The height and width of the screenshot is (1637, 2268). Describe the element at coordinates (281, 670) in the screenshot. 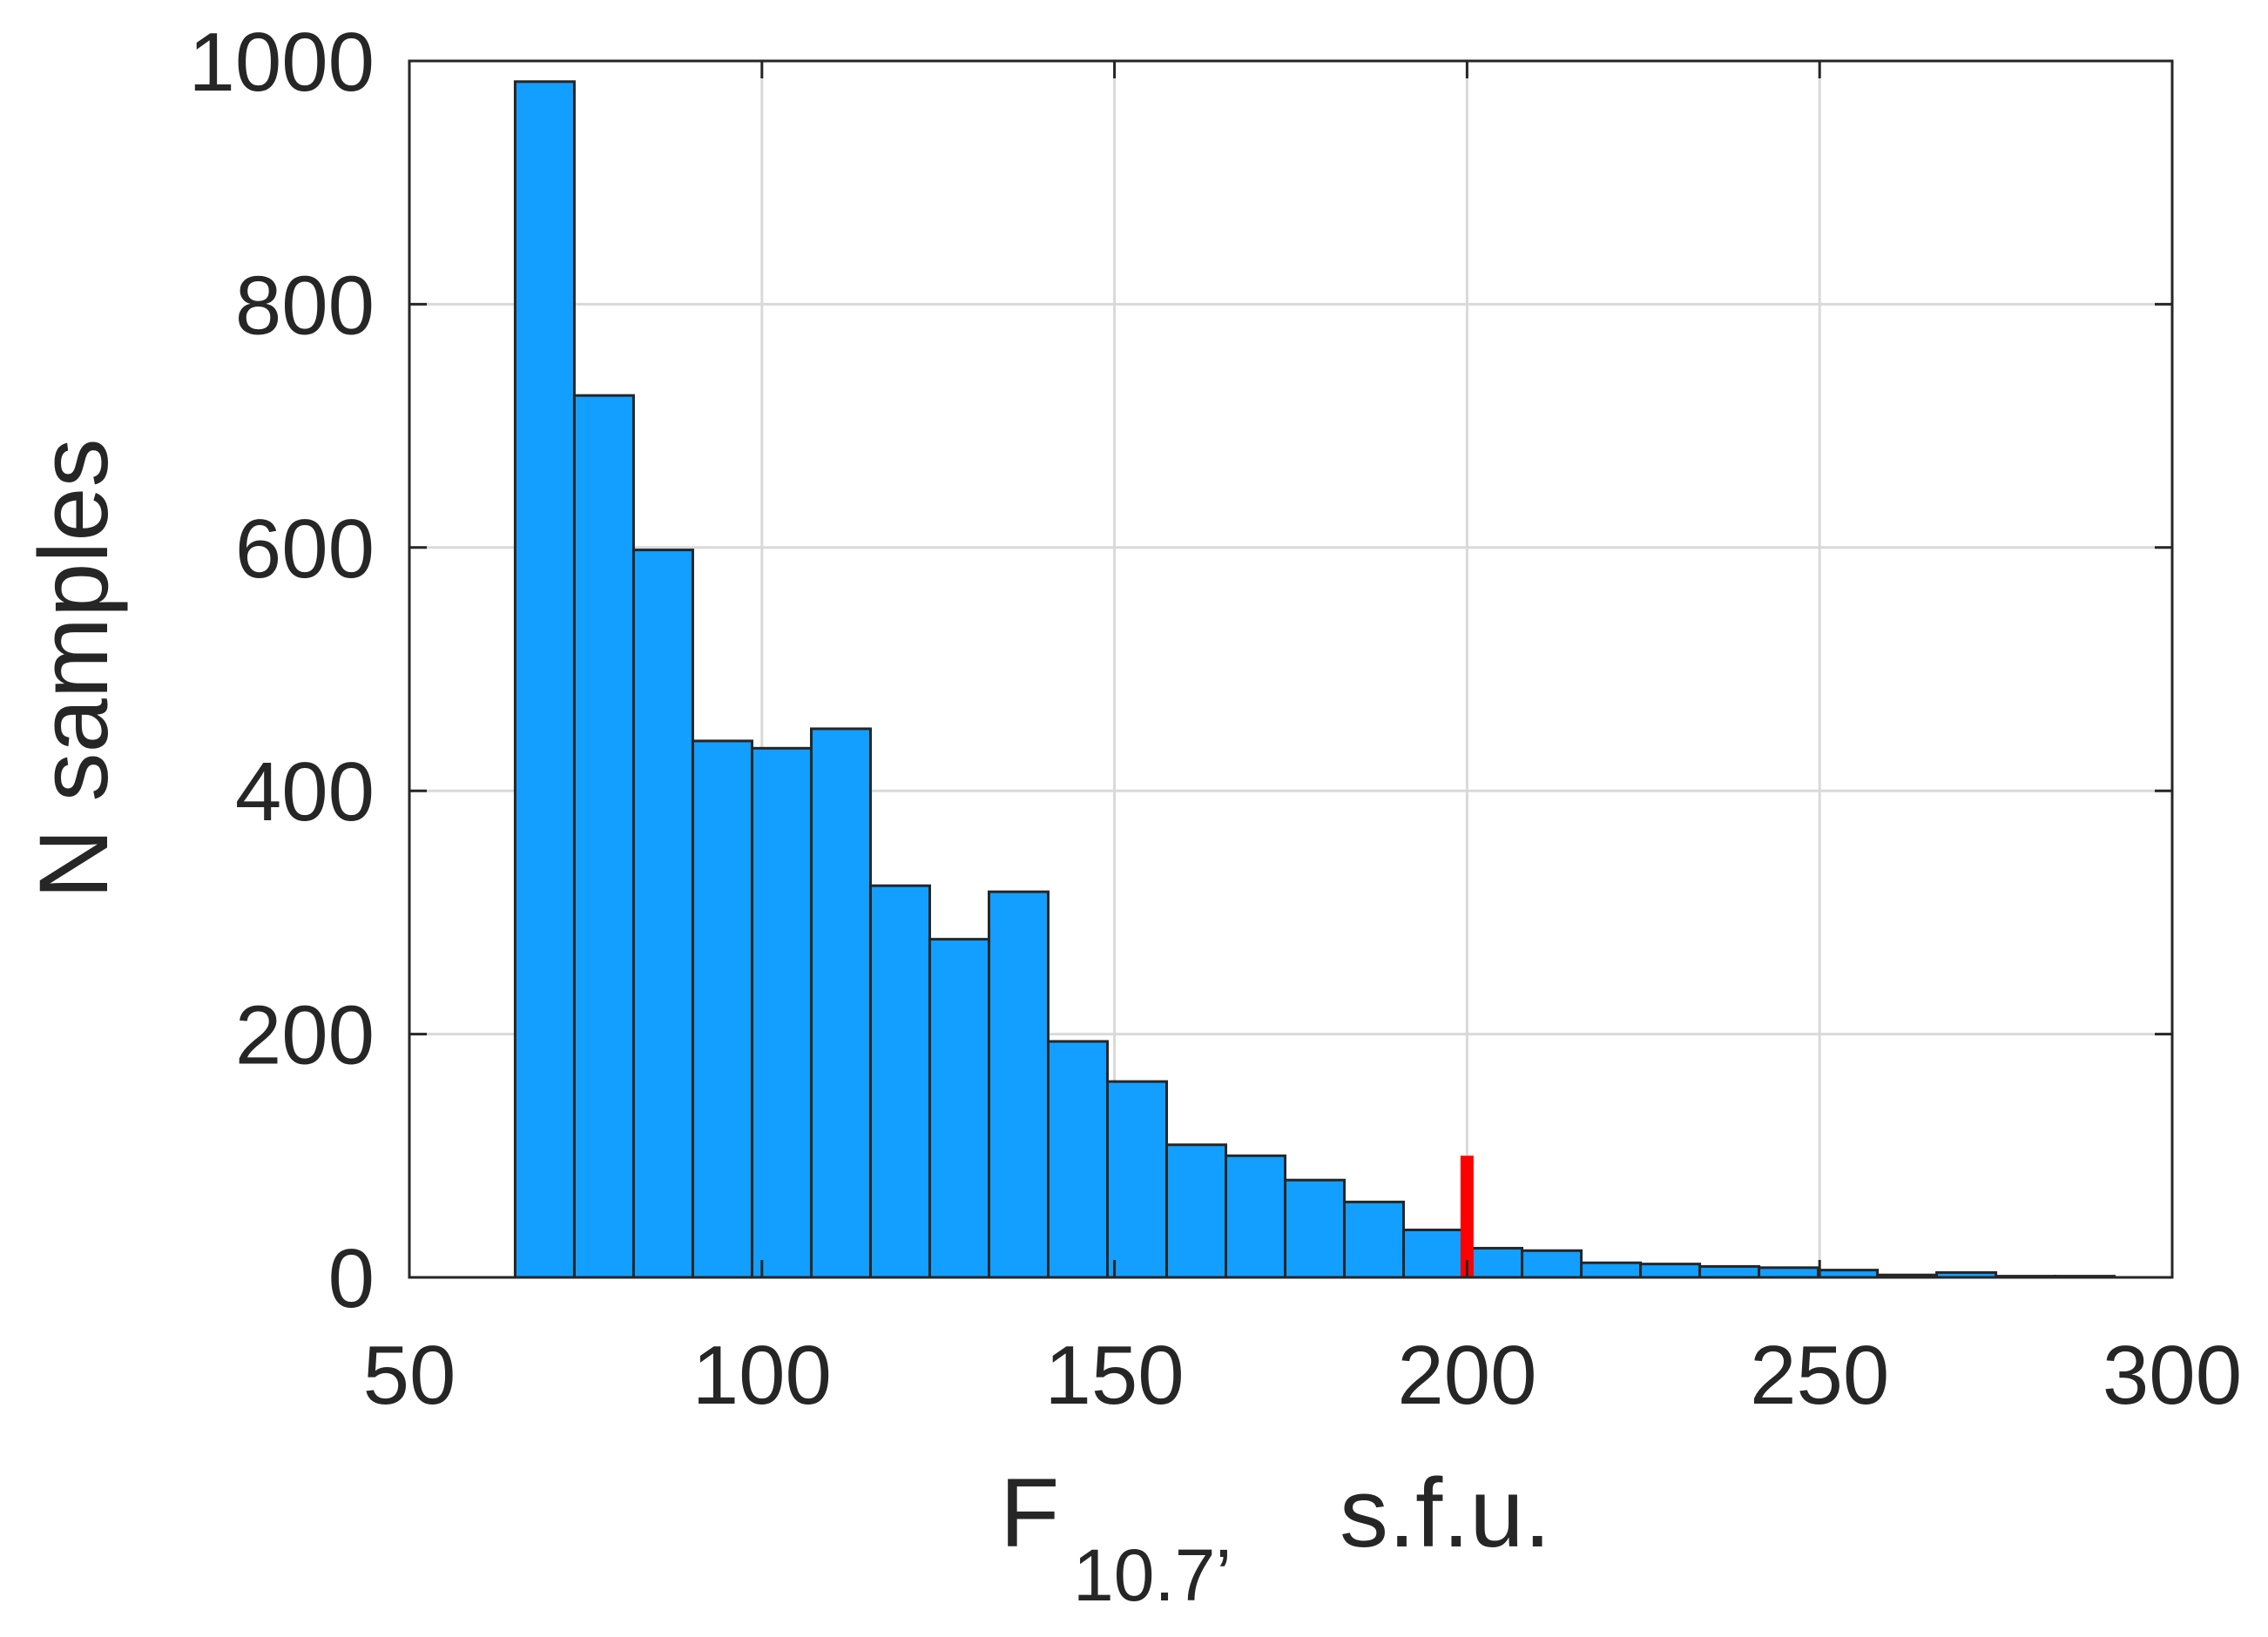

I see `y-tick-labels: 0 200 400 600 800 1000` at that location.